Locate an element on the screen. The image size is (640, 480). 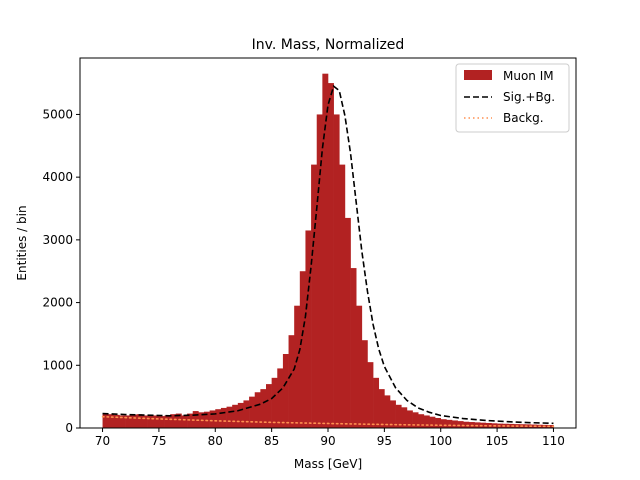
legend: Muon IM Sig.+Bg. Backg. is located at coordinates (512, 98).